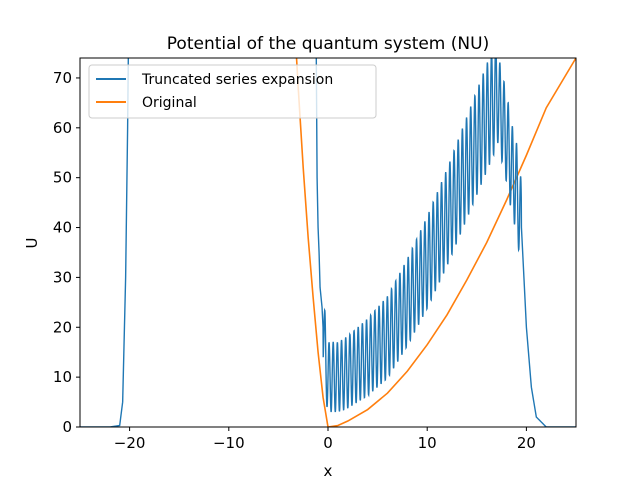 This screenshot has height=480, width=640. What do you see at coordinates (169, 103) in the screenshot?
I see `legend-label-original: Original` at bounding box center [169, 103].